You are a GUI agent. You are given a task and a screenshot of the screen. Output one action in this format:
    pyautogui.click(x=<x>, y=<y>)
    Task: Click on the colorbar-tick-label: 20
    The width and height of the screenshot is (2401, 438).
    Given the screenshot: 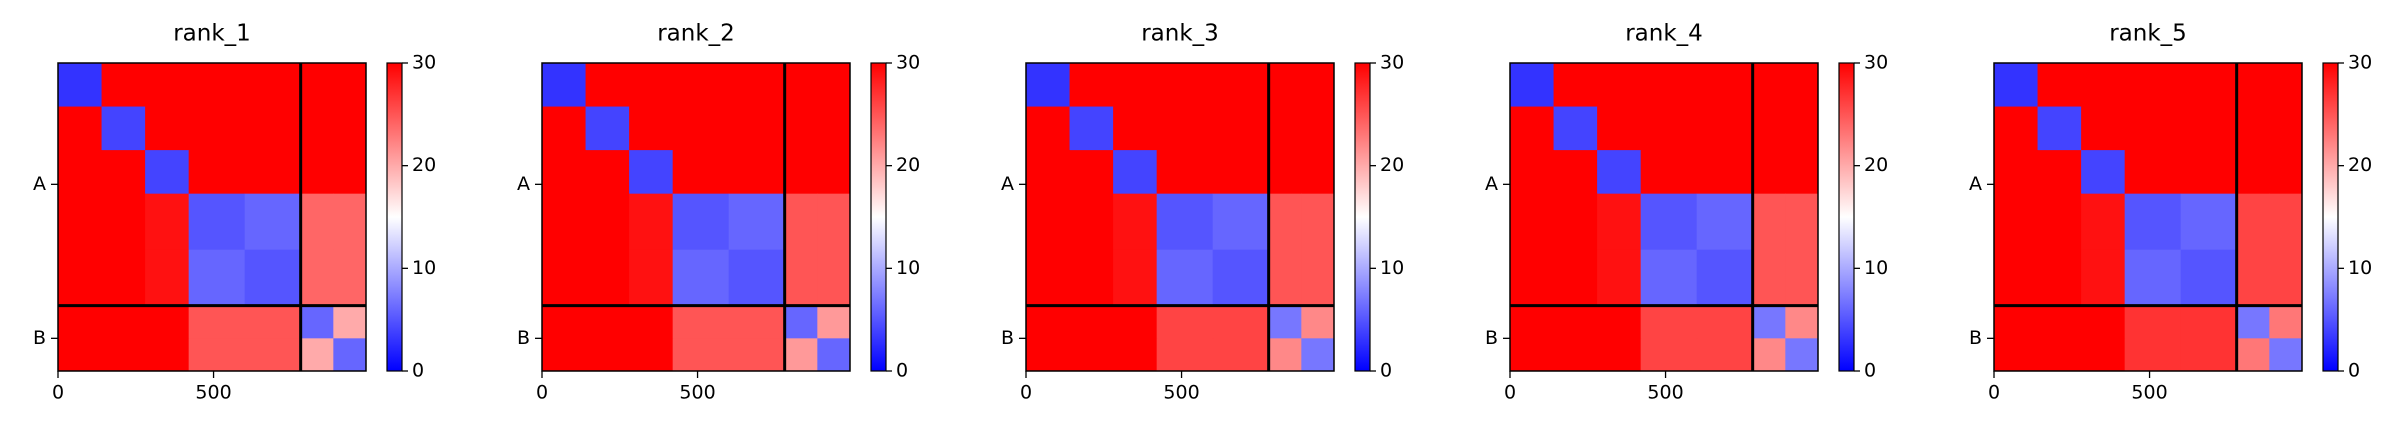 What is the action you would take?
    pyautogui.click(x=908, y=165)
    